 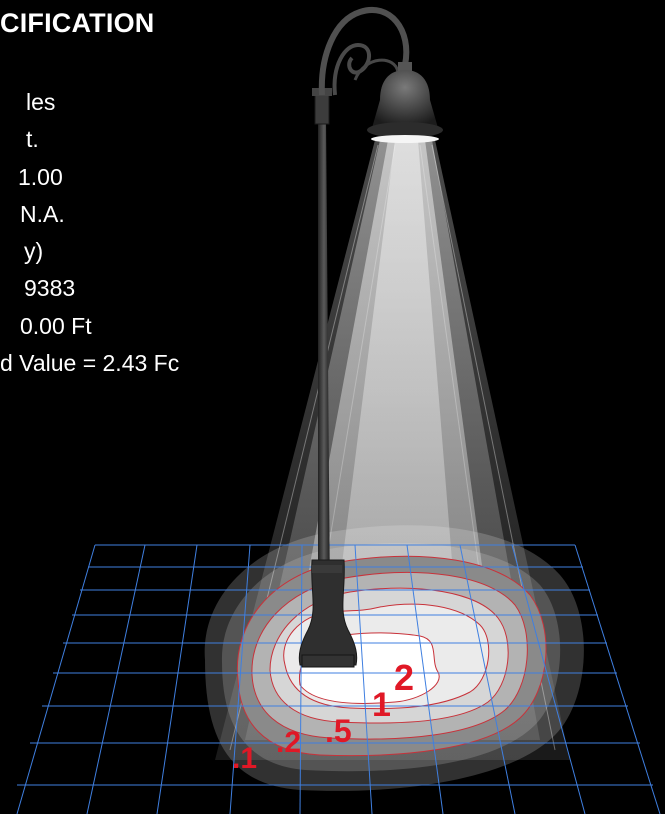 I want to click on contour-label-2: 2, so click(x=404, y=677).